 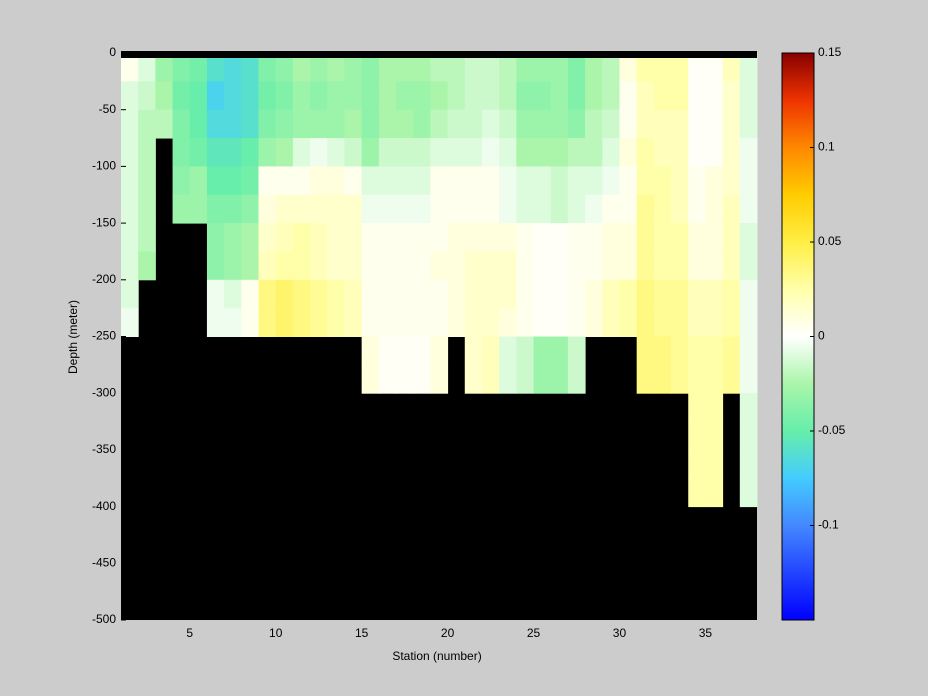 What do you see at coordinates (104, 222) in the screenshot?
I see `y-tick-label: -150` at bounding box center [104, 222].